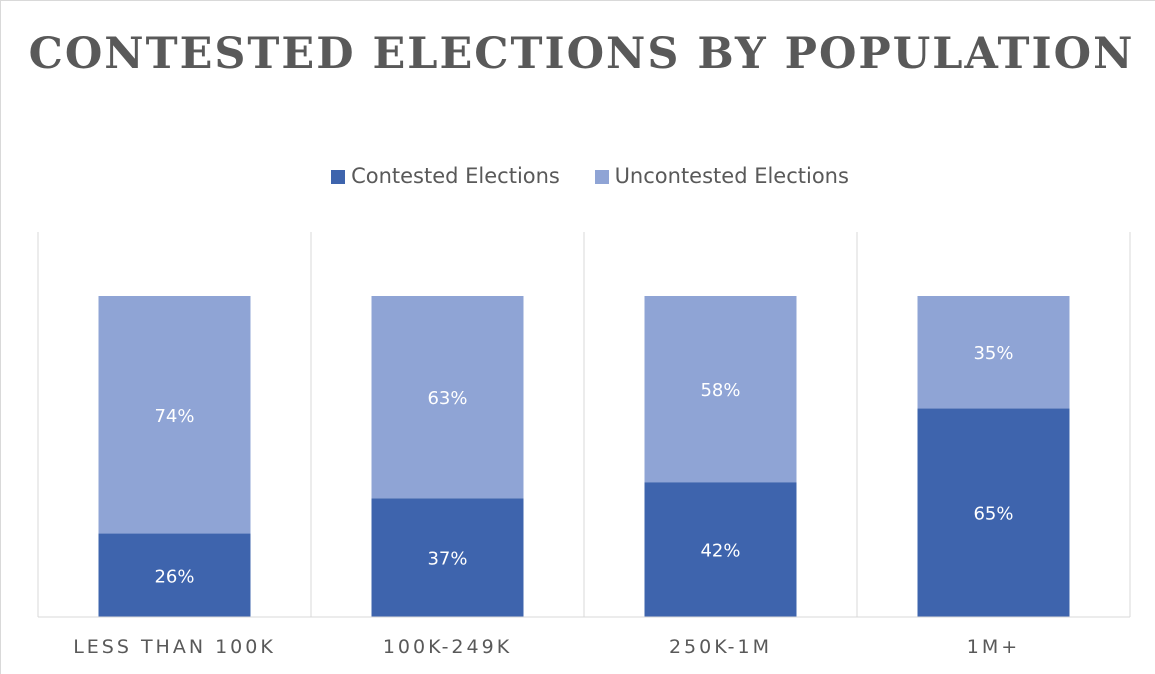 This screenshot has width=1155, height=674. I want to click on data-label: 58%, so click(720, 390).